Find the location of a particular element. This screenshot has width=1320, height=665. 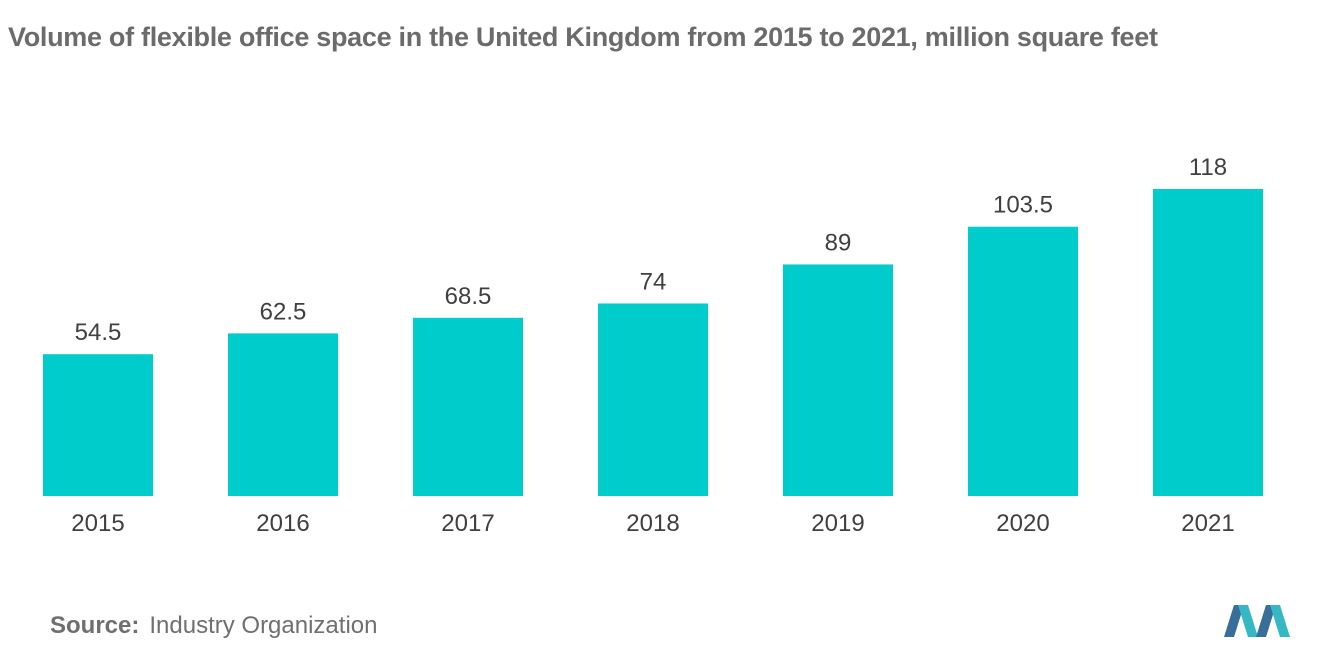

x-tick-label-2015: 2015 is located at coordinates (97, 523).